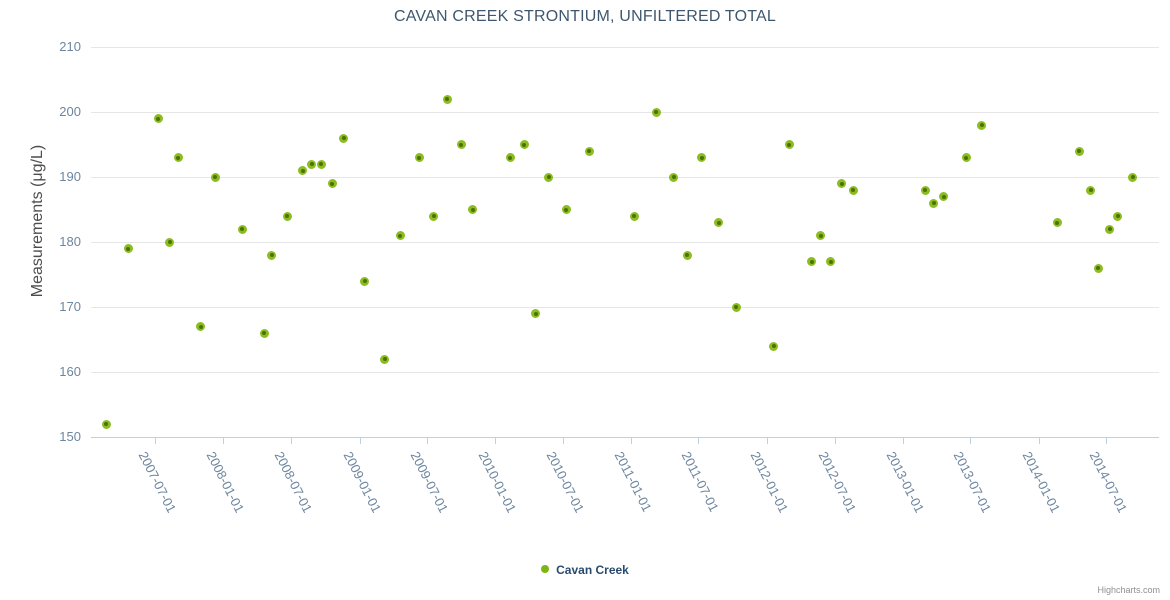 The height and width of the screenshot is (600, 1170). What do you see at coordinates (545, 568) in the screenshot?
I see `legend-marker-icon` at bounding box center [545, 568].